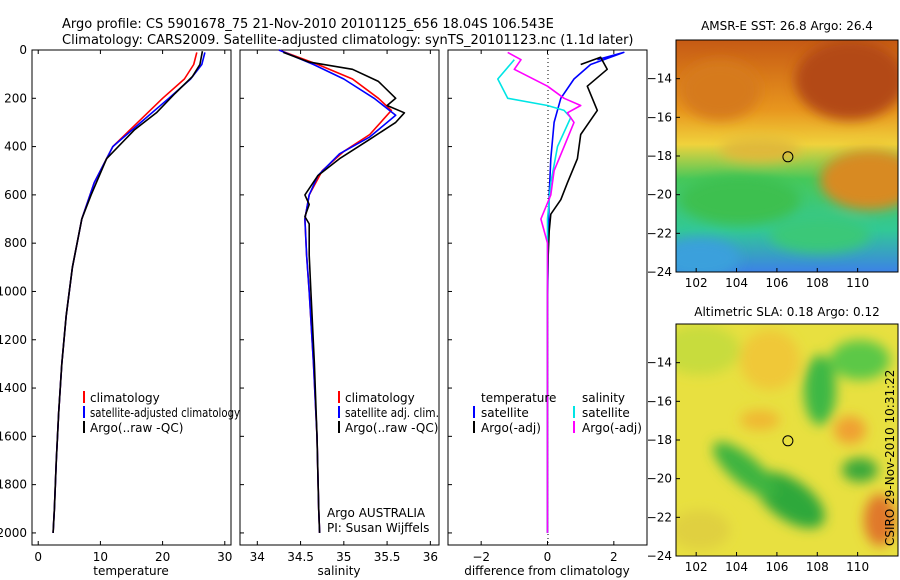 The width and height of the screenshot is (900, 580). I want to click on difference-x-axis: −2 0 2, so click(545, 307).